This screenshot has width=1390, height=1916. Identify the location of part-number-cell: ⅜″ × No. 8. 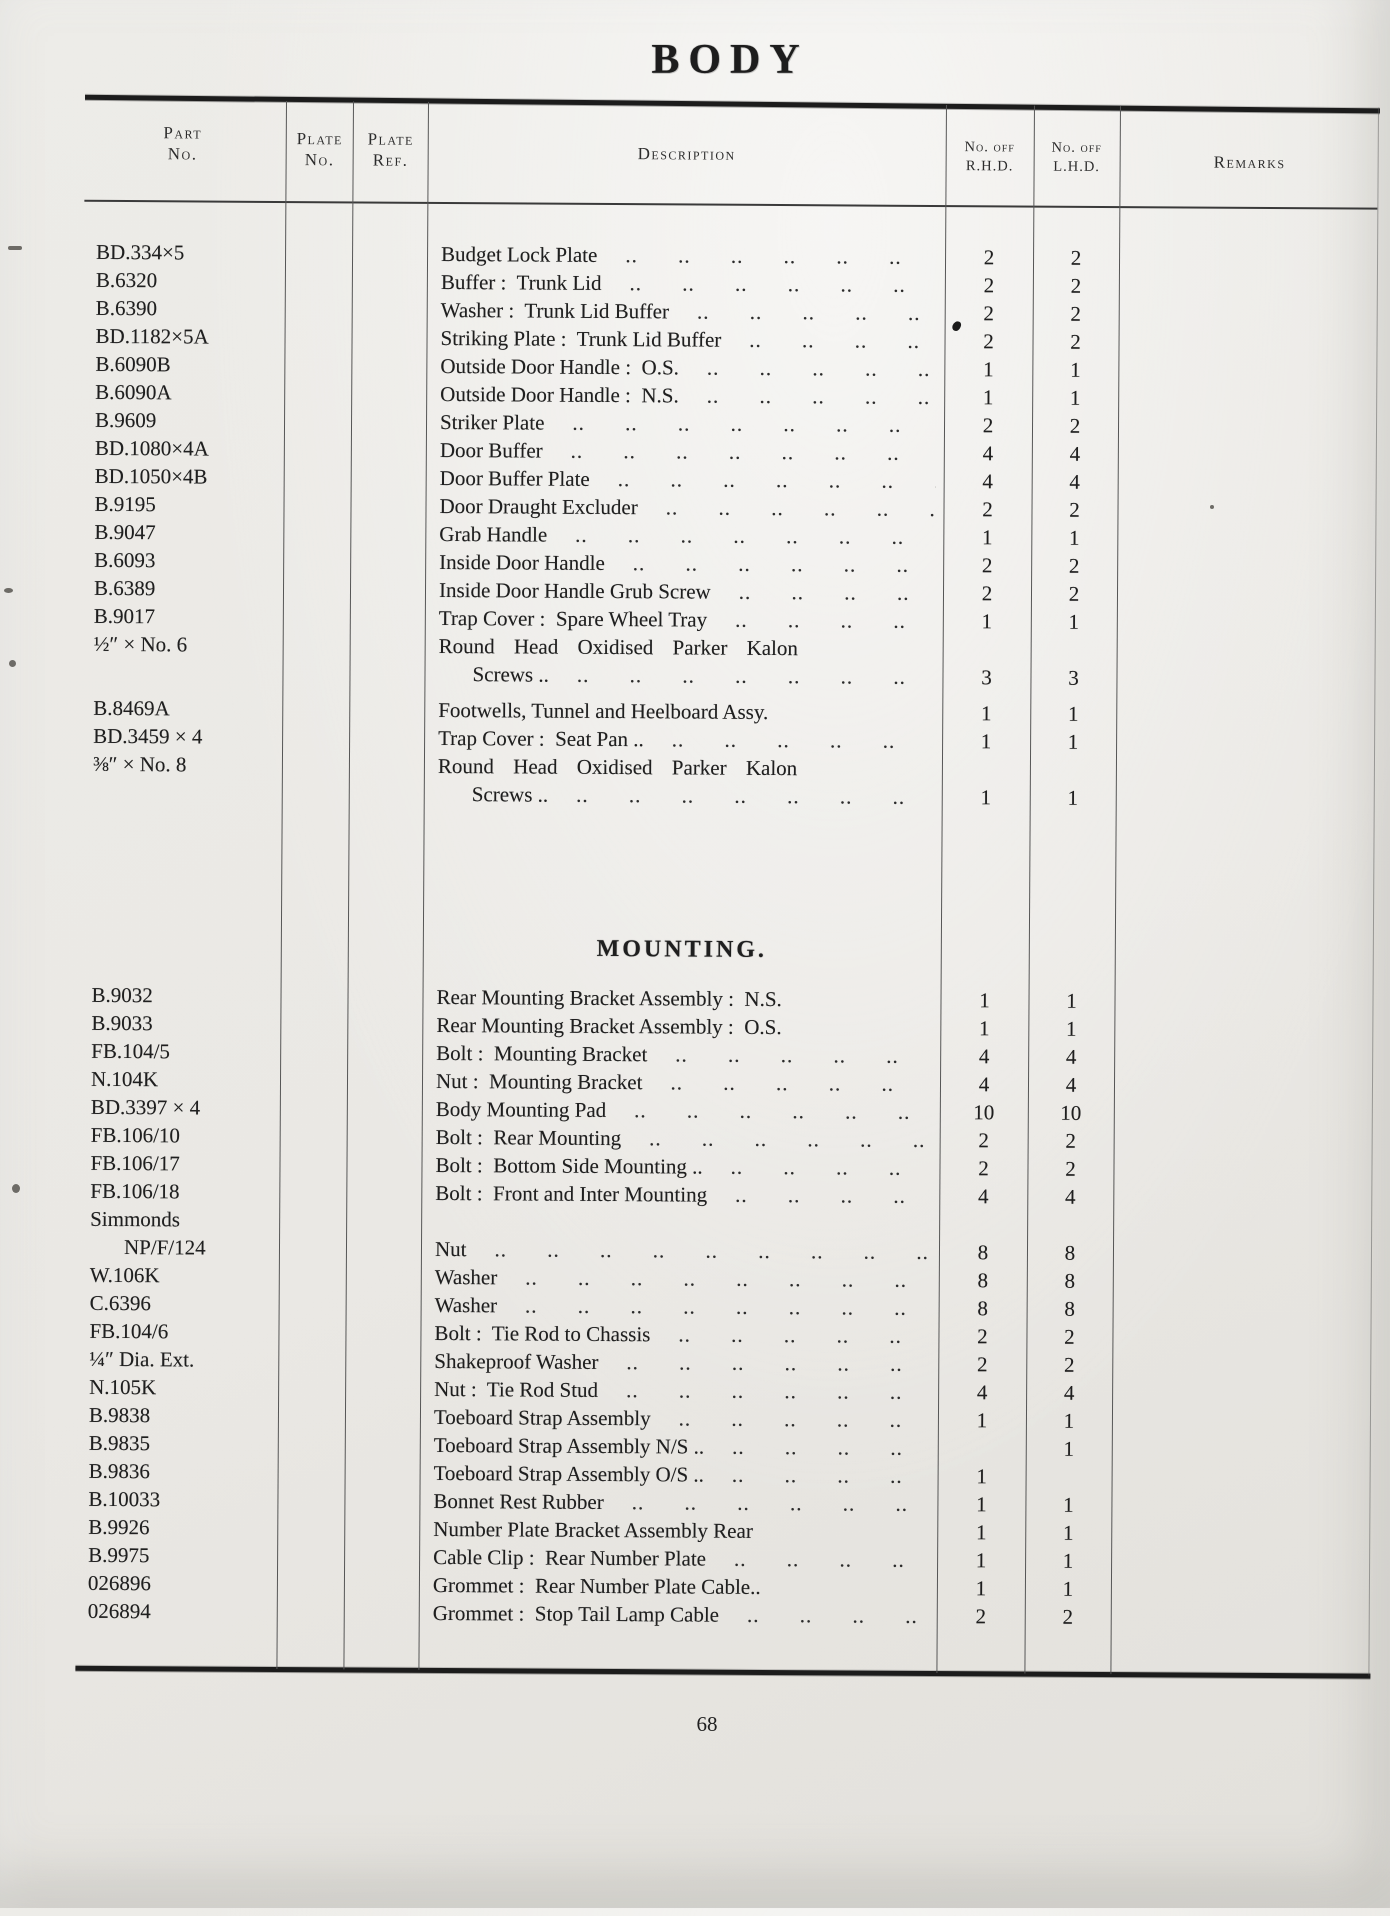
(181, 764).